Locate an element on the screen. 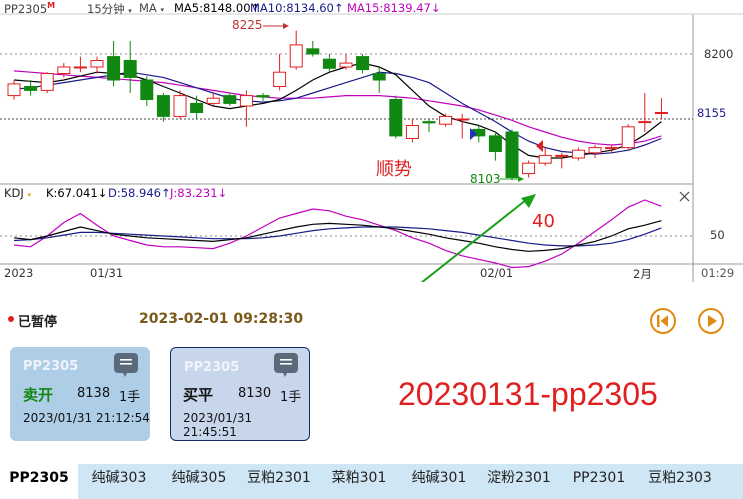  rewind-button is located at coordinates (663, 321).